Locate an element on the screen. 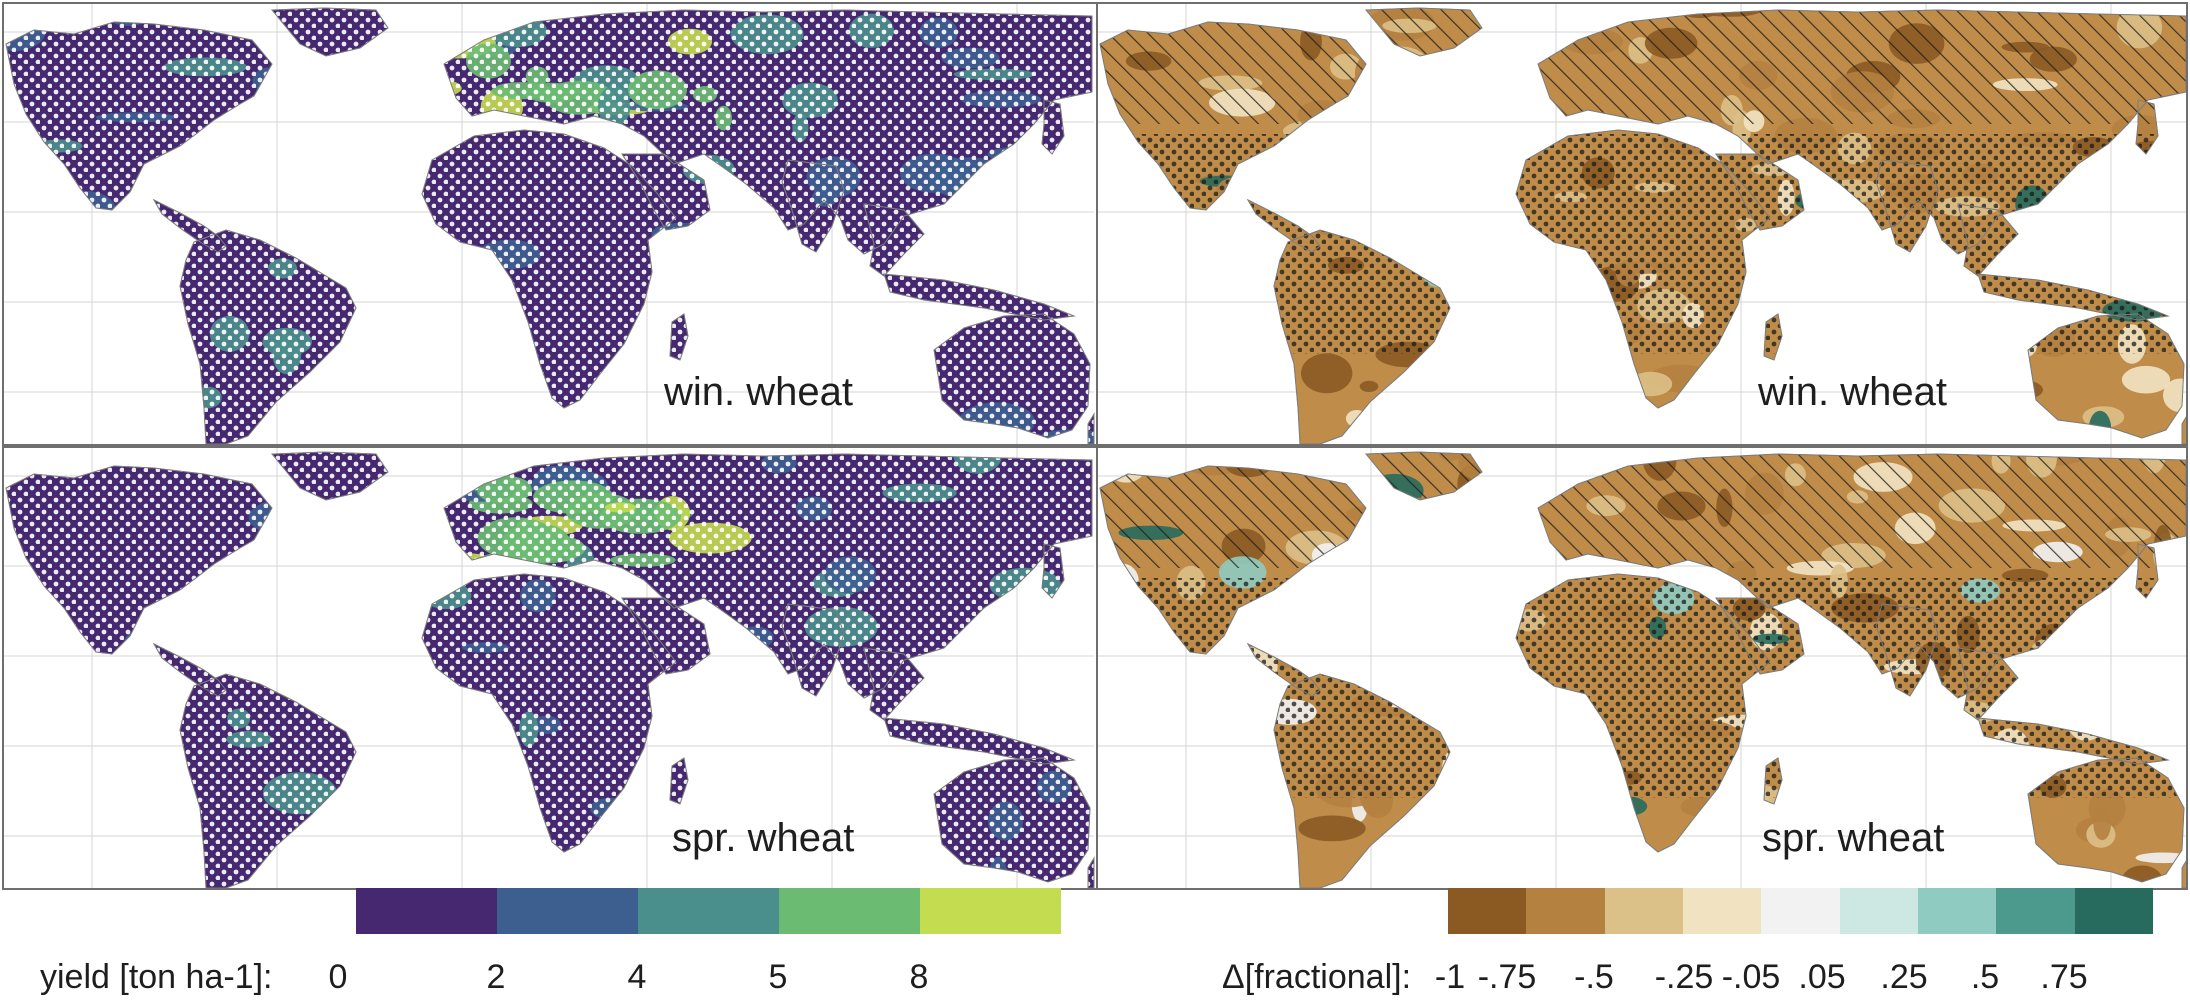 The width and height of the screenshot is (2190, 1006). panel-label-delta-spring: spr. wheat is located at coordinates (1853, 838).